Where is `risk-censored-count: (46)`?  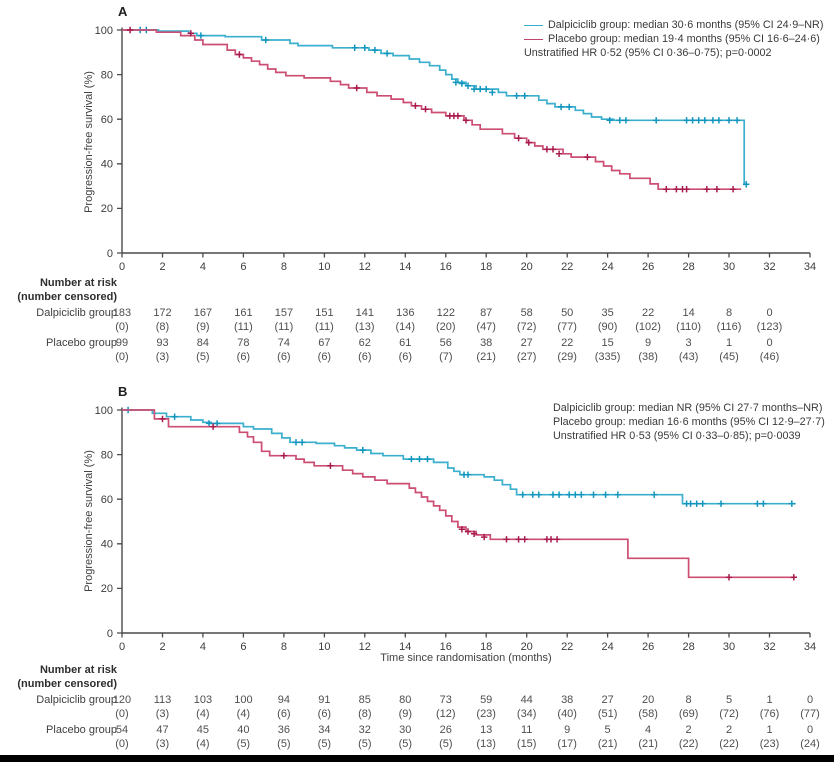
risk-censored-count: (46) is located at coordinates (769, 357).